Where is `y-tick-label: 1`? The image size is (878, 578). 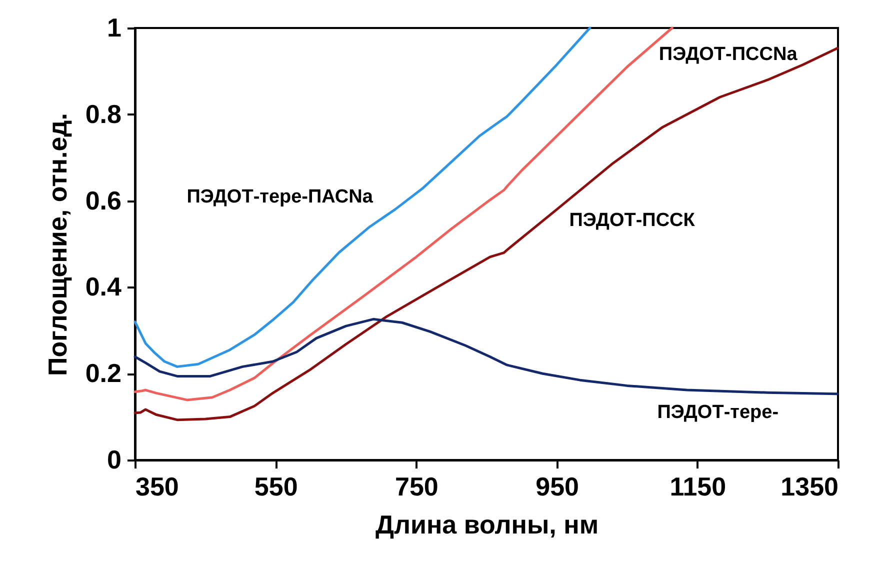 y-tick-label: 1 is located at coordinates (114, 27).